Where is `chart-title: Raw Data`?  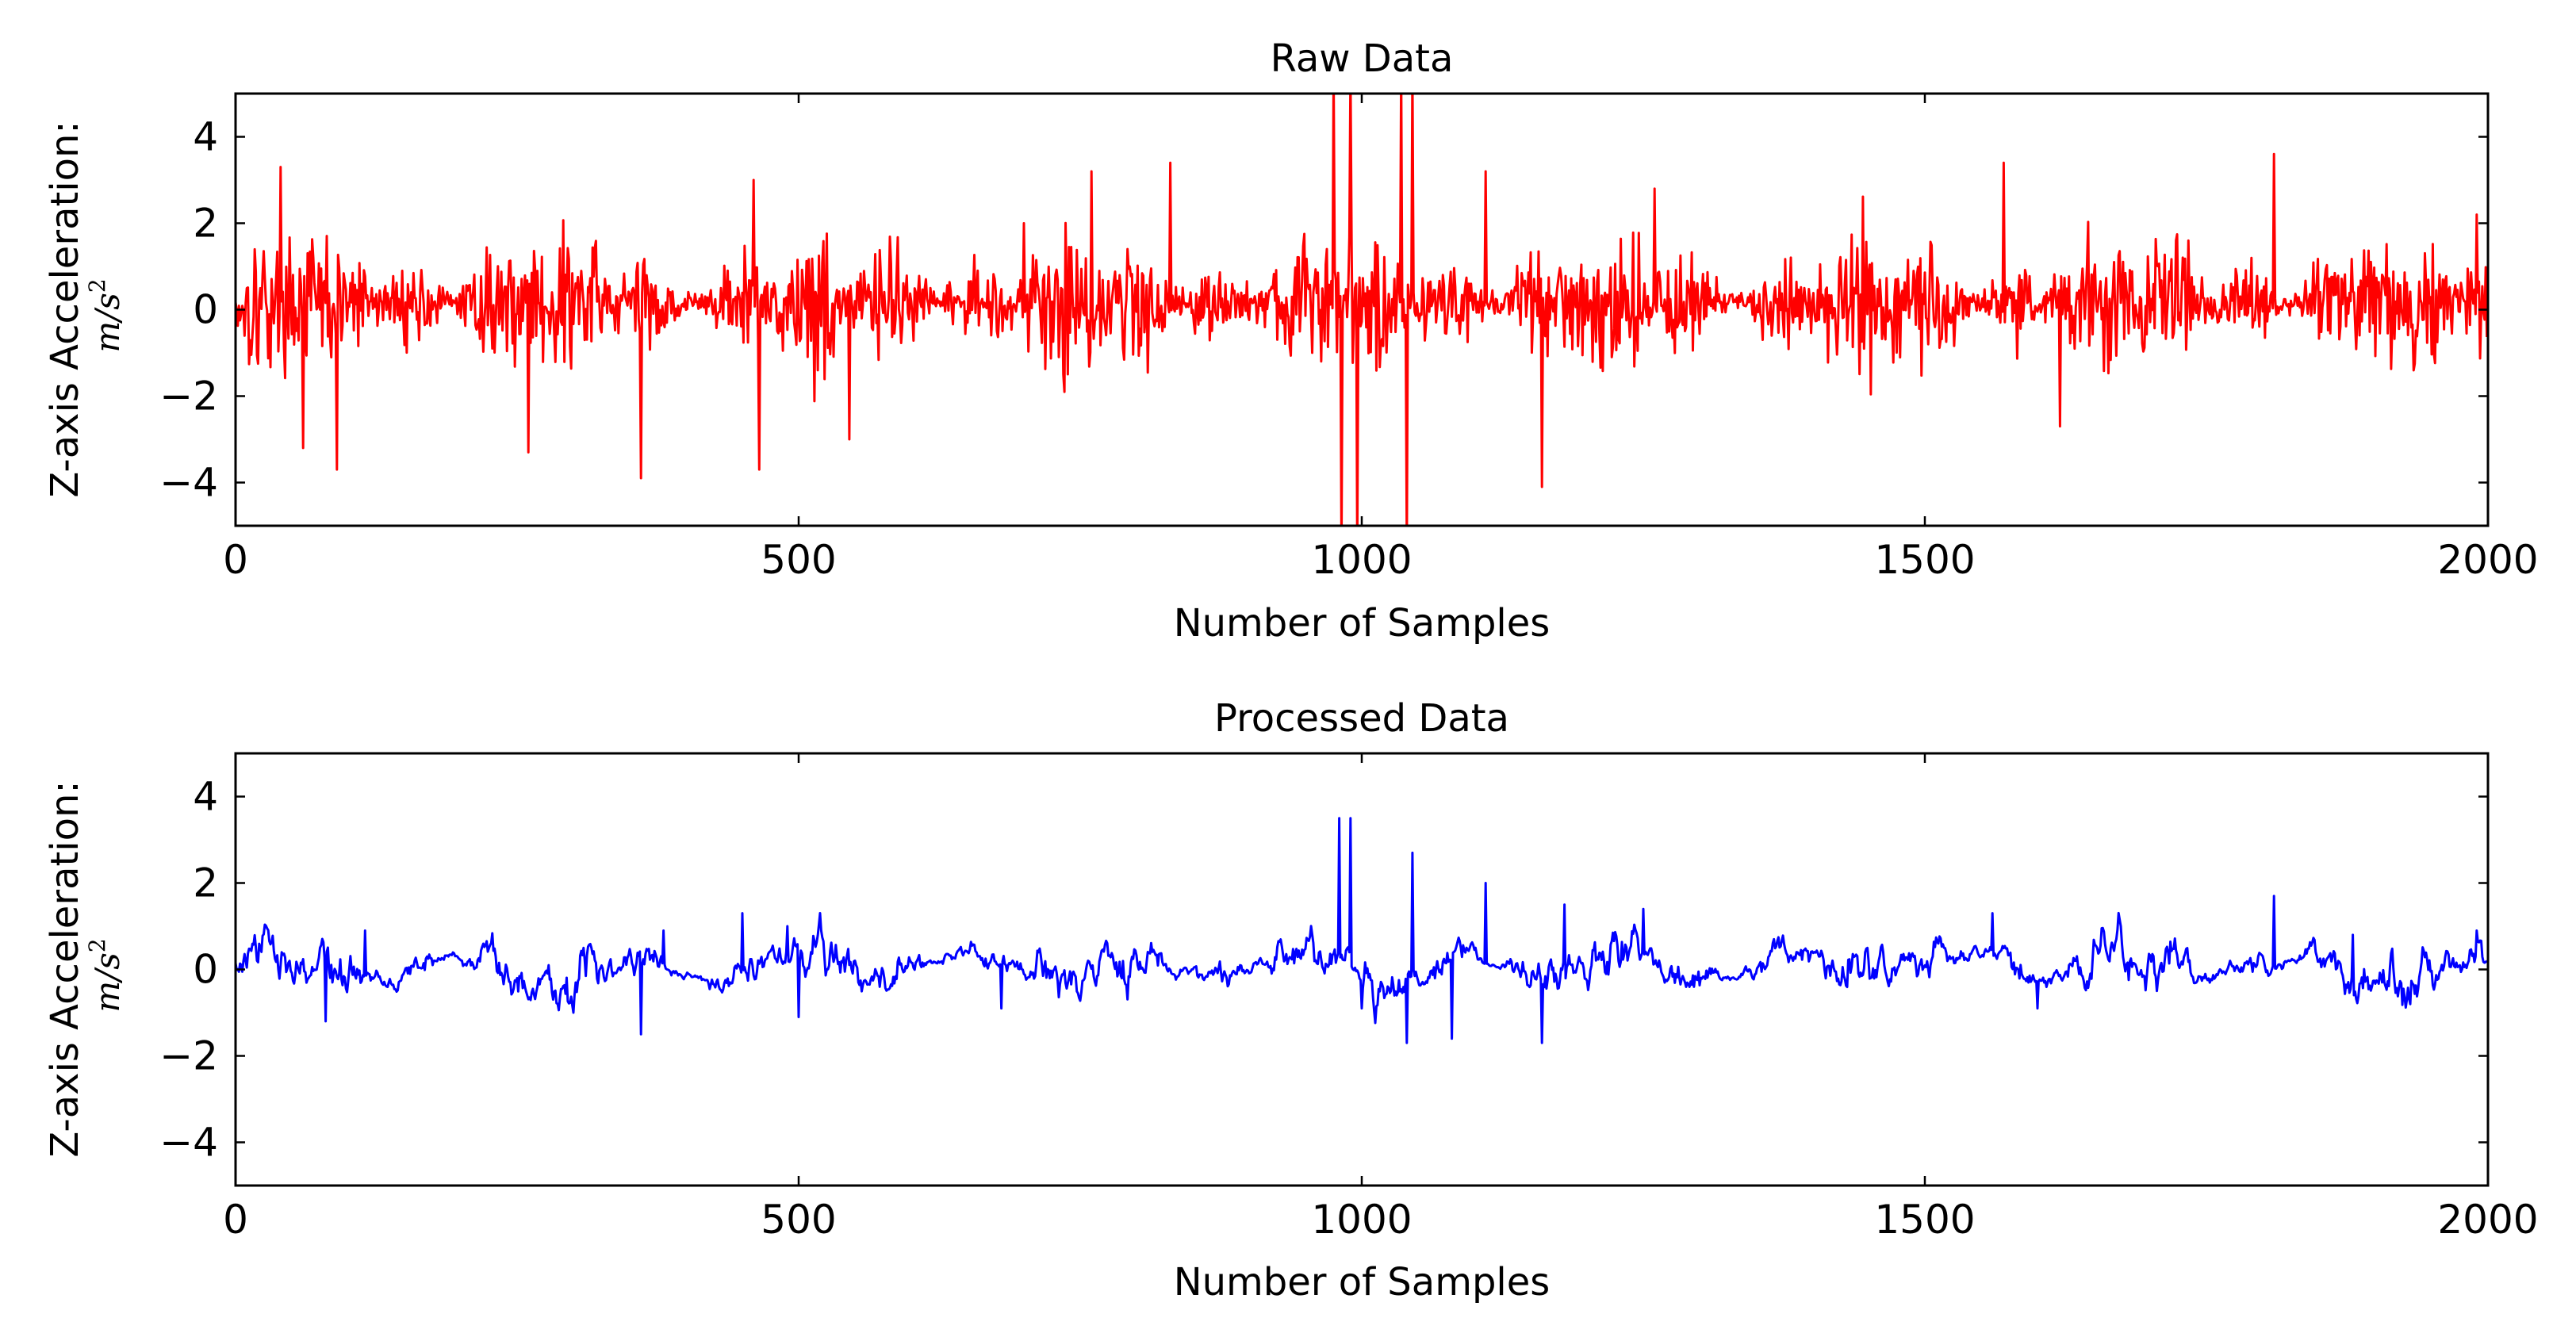 chart-title: Raw Data is located at coordinates (1363, 58).